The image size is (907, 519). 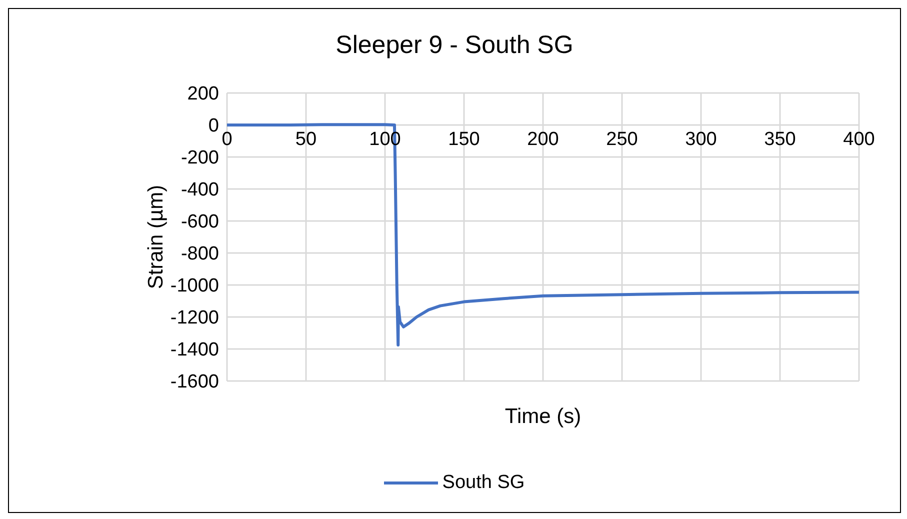 What do you see at coordinates (622, 139) in the screenshot?
I see `x-tick-label: 250` at bounding box center [622, 139].